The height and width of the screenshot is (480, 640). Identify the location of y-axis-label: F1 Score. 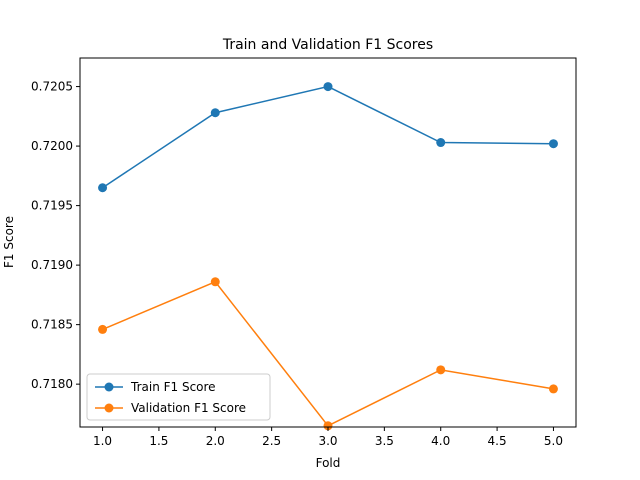
(9, 242).